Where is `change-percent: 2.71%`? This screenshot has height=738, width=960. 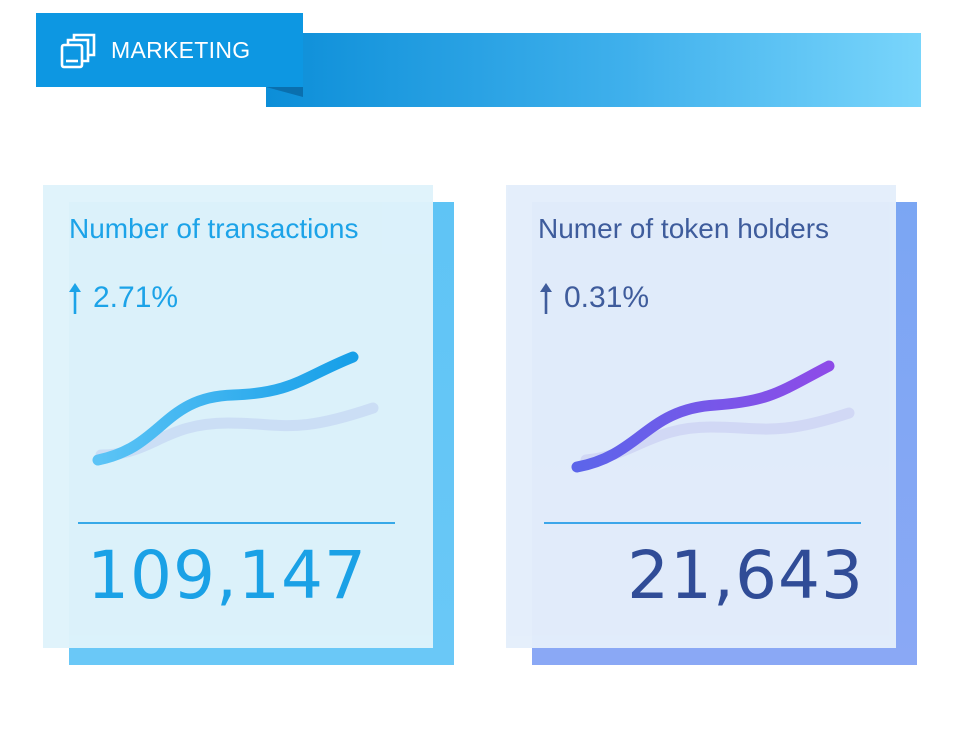
change-percent: 2.71% is located at coordinates (136, 297).